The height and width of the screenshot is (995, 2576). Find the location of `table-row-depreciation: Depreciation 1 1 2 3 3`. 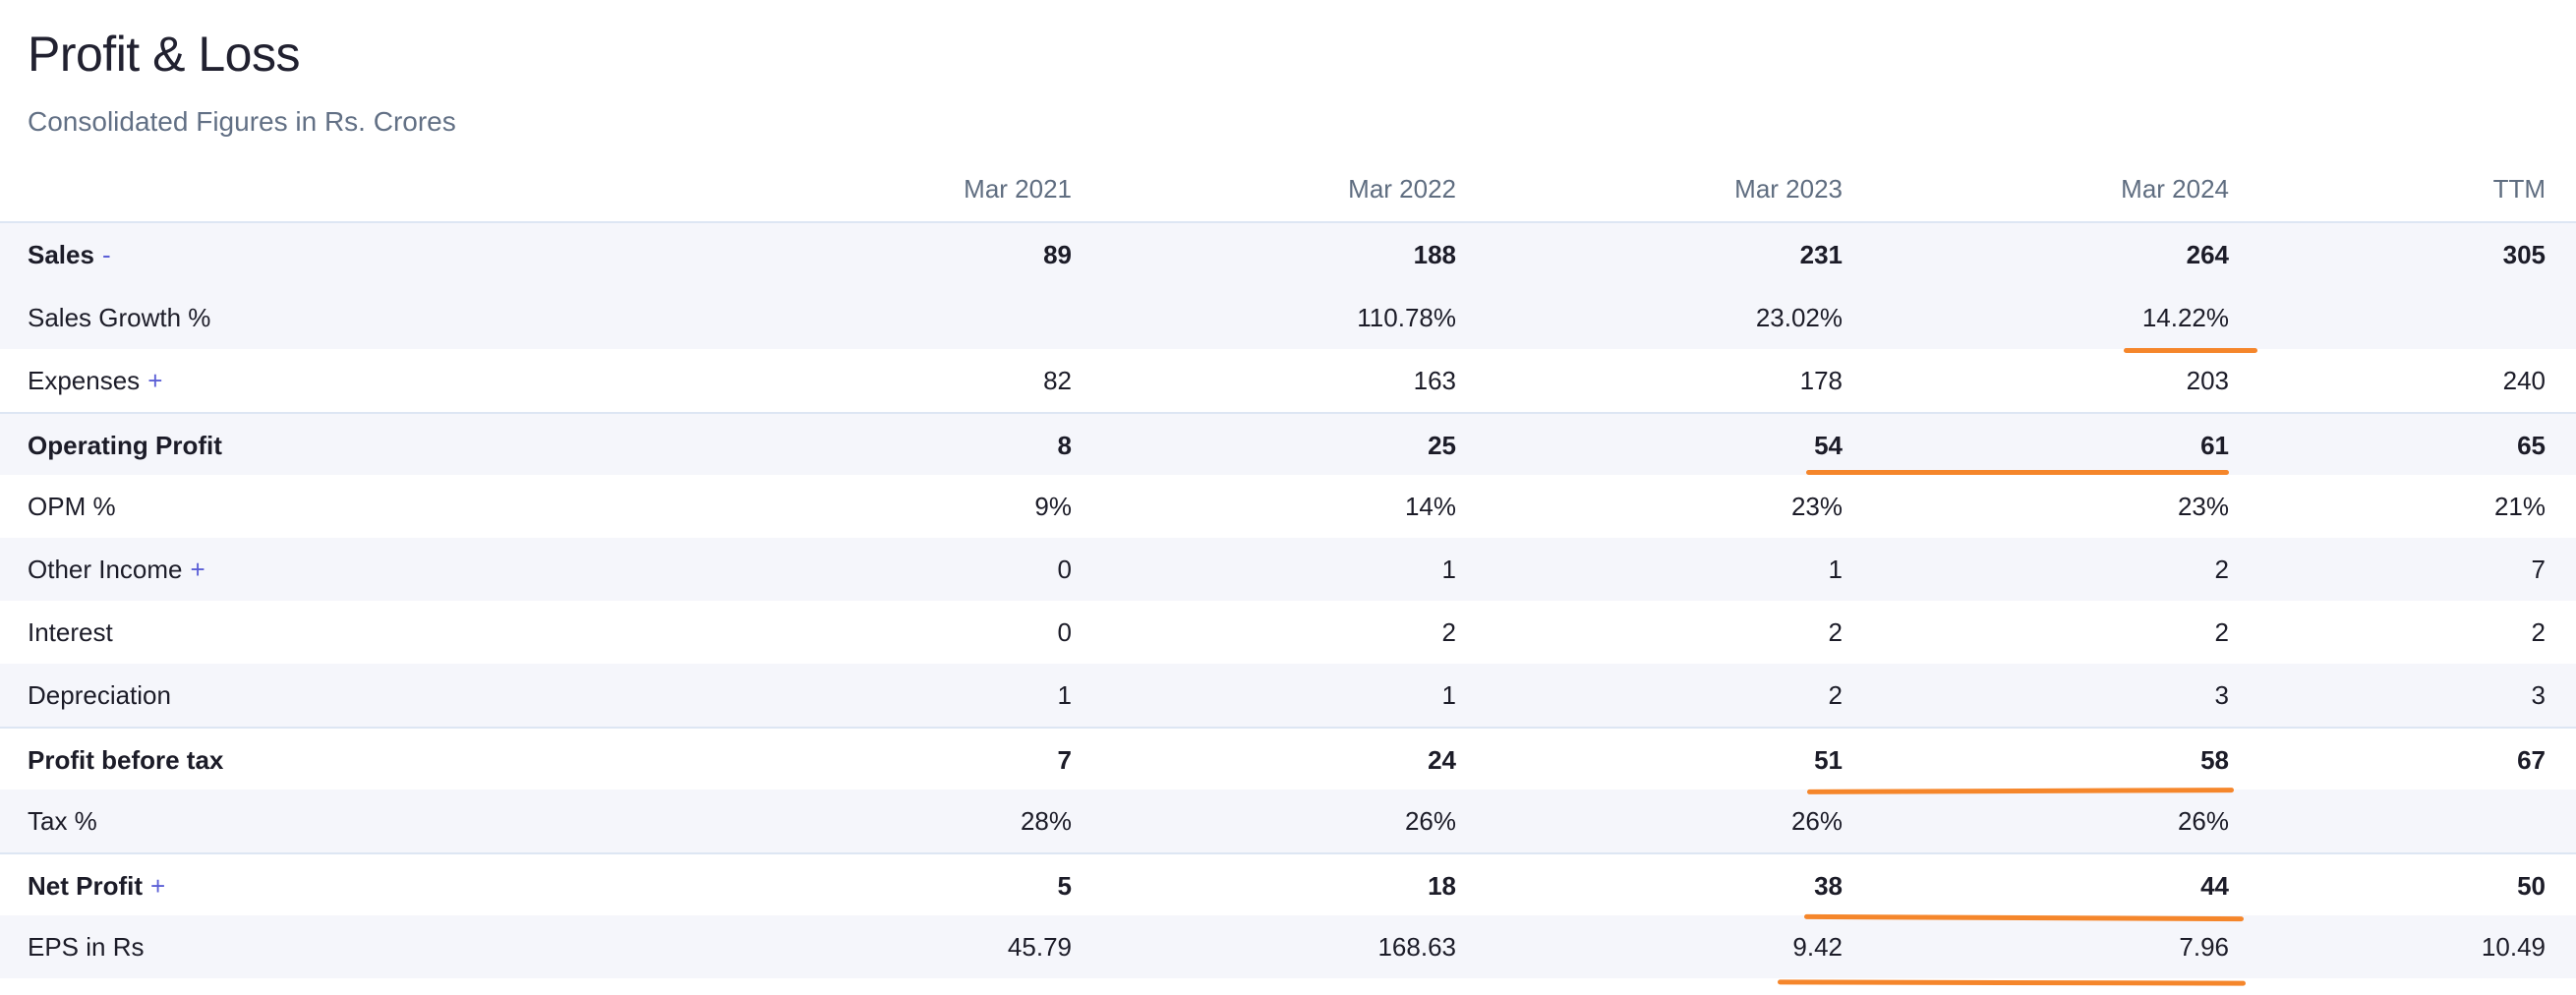

table-row-depreciation: Depreciation 1 1 2 3 3 is located at coordinates (1288, 695).